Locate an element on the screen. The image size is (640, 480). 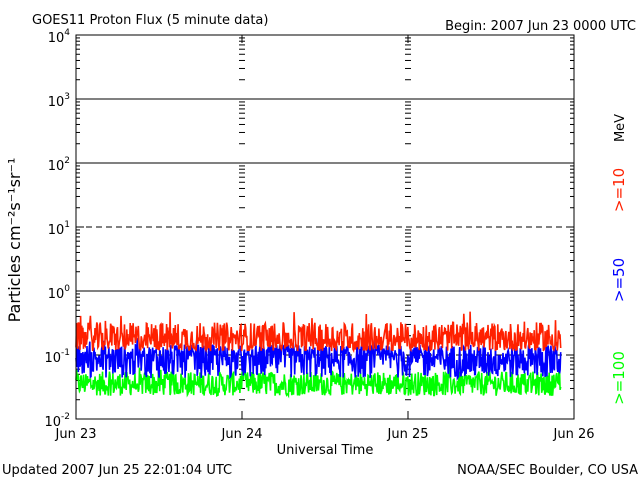
legend: MeV >=10 >=50 >=100 is located at coordinates (619, 259).